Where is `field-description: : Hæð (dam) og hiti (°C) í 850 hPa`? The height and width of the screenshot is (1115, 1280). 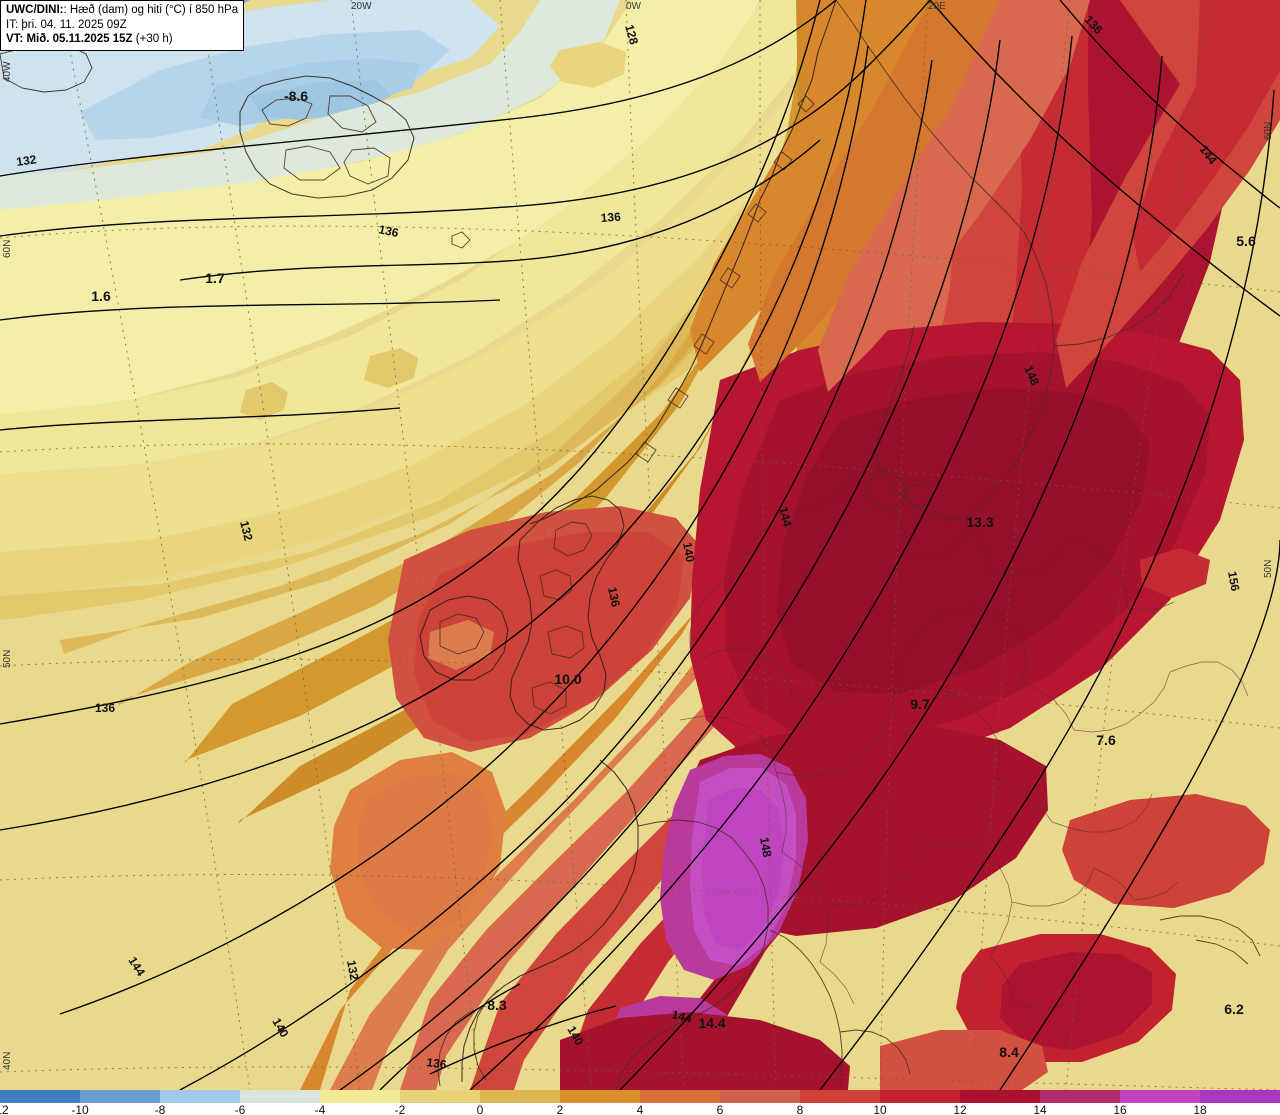 field-description: : Hæð (dam) og hiti (°C) í 850 hPa is located at coordinates (151, 10).